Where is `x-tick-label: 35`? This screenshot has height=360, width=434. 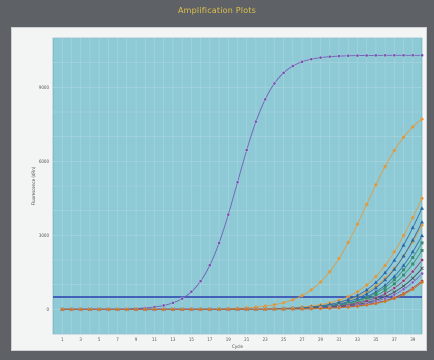 x-tick-label: 35 is located at coordinates (376, 339).